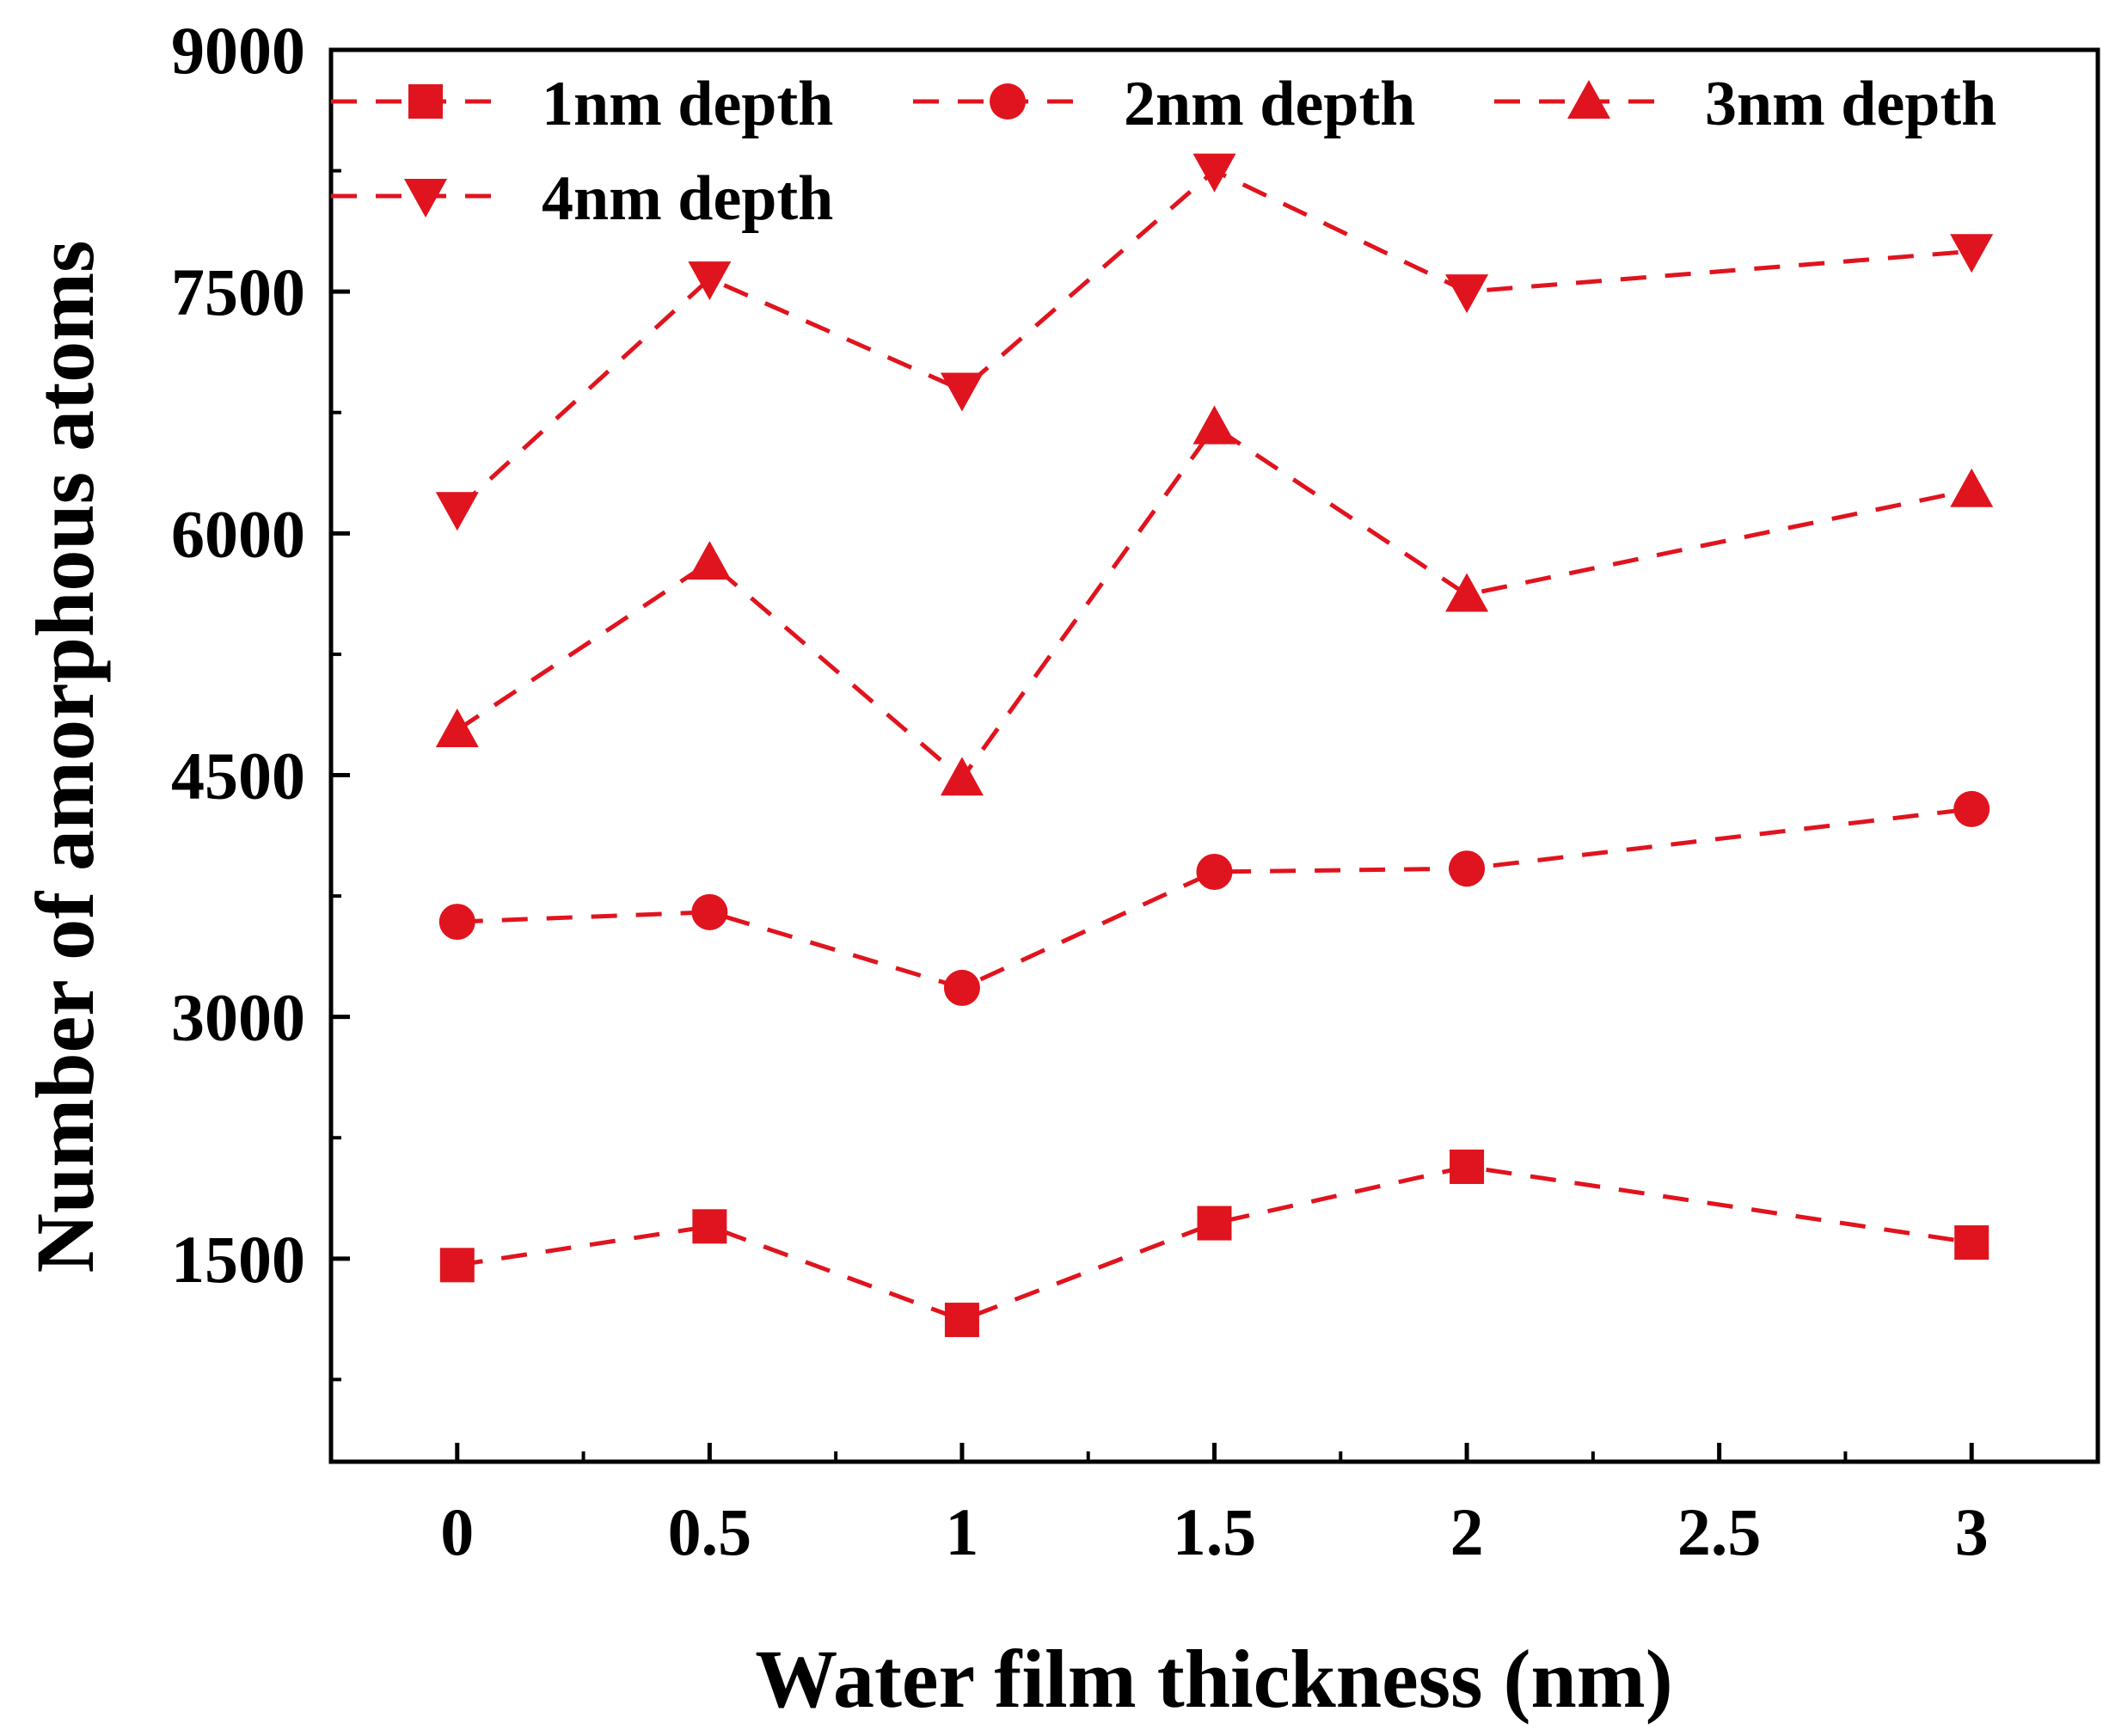 The image size is (2109, 1736). I want to click on x-tick-label: 1.5, so click(1215, 1532).